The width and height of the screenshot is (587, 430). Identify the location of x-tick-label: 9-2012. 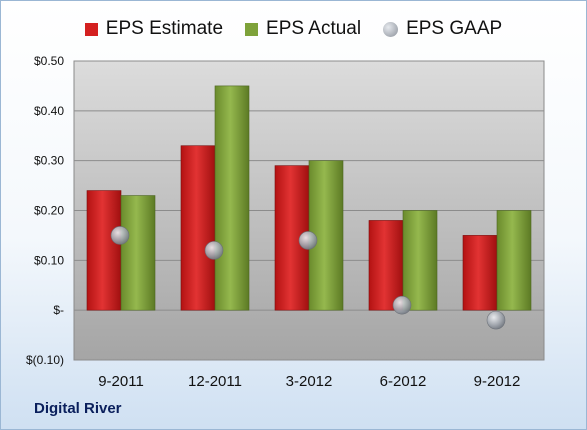
(497, 381).